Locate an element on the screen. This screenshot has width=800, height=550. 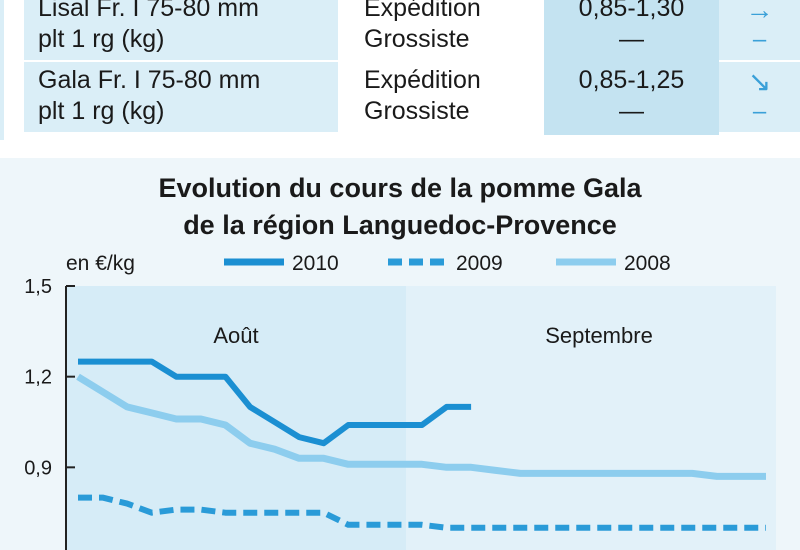
y-tick-label: 0,9 is located at coordinates (38, 468).